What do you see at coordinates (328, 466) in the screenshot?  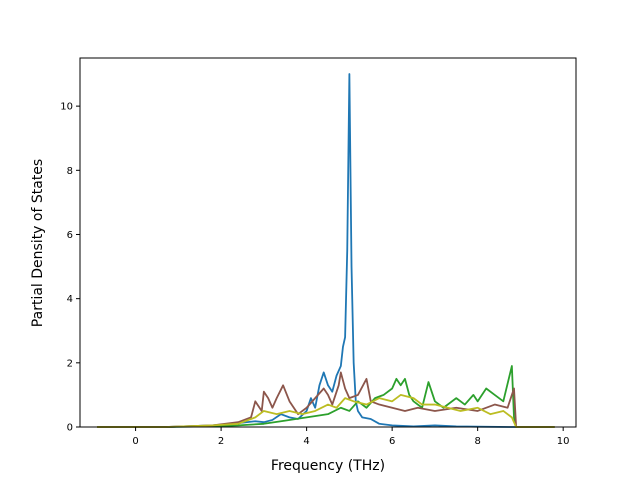 I see `x-axis-title: Frequency (THz)` at bounding box center [328, 466].